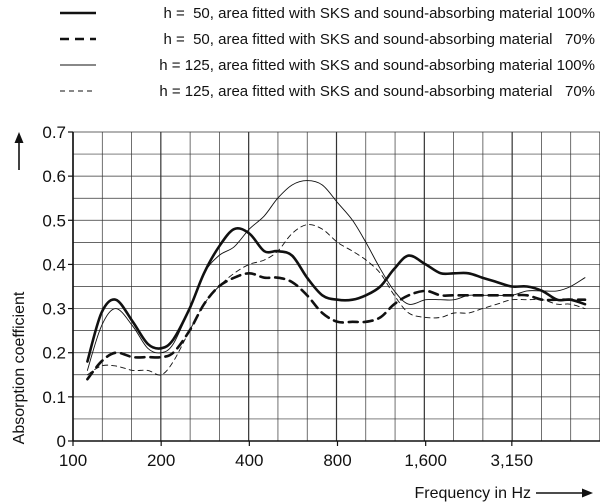 The width and height of the screenshot is (600, 504). Describe the element at coordinates (54, 132) in the screenshot. I see `y-tick-label: 0.7` at that location.